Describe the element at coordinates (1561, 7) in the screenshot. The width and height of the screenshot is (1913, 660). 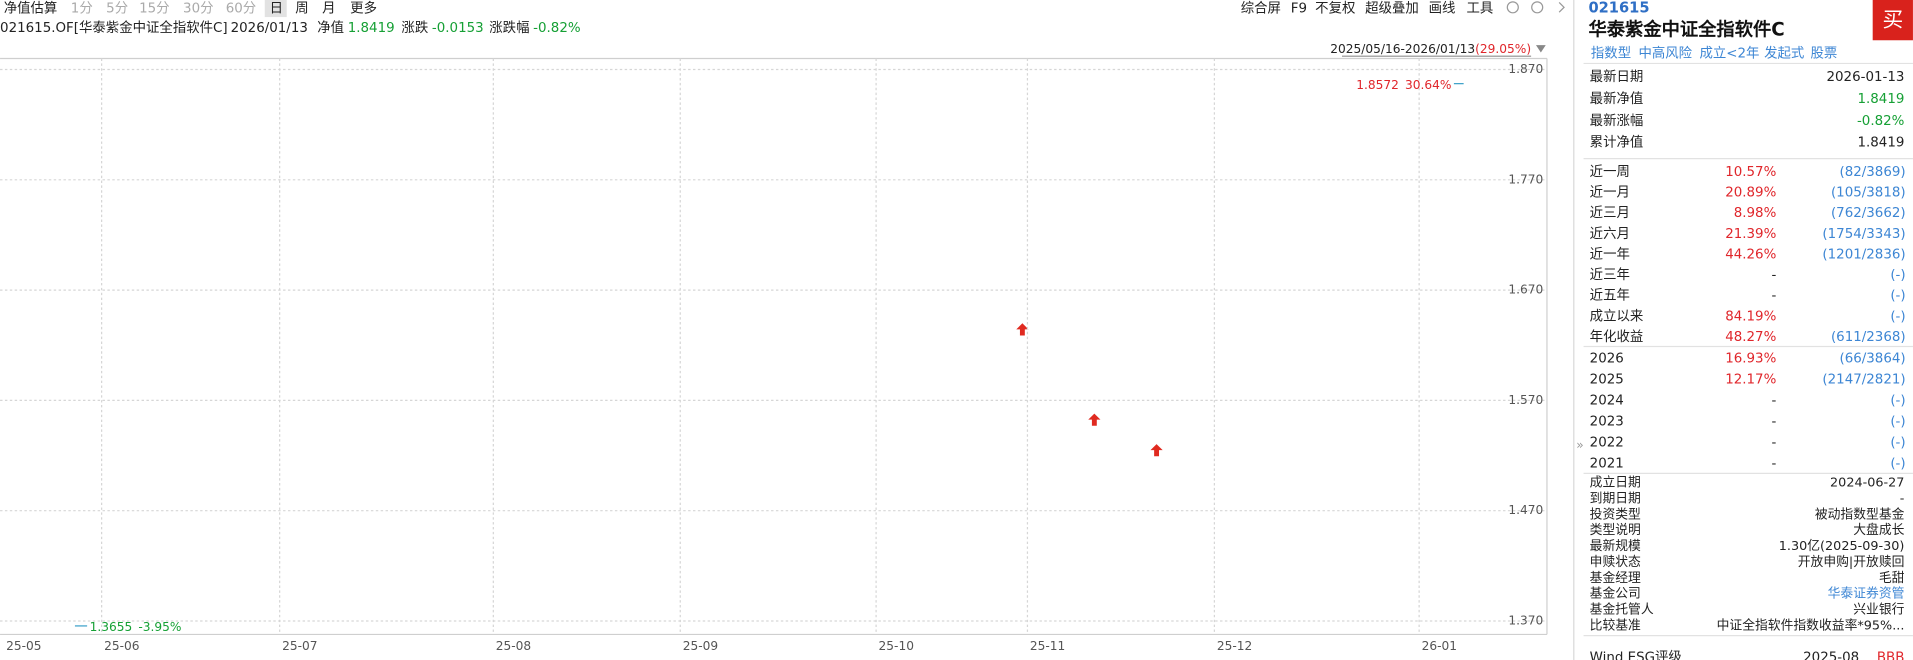
I see `next-icon` at that location.